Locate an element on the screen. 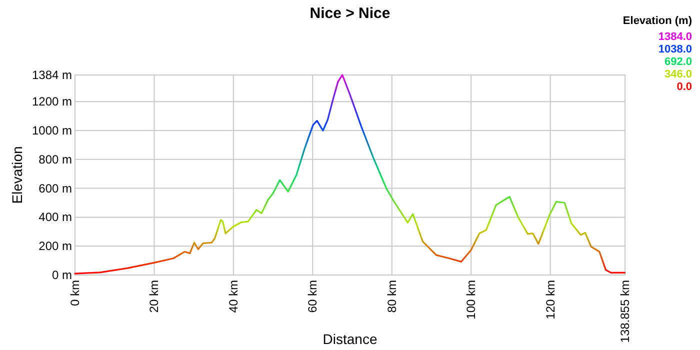 The image size is (700, 350). y-tick-label: 400 m is located at coordinates (55, 217).